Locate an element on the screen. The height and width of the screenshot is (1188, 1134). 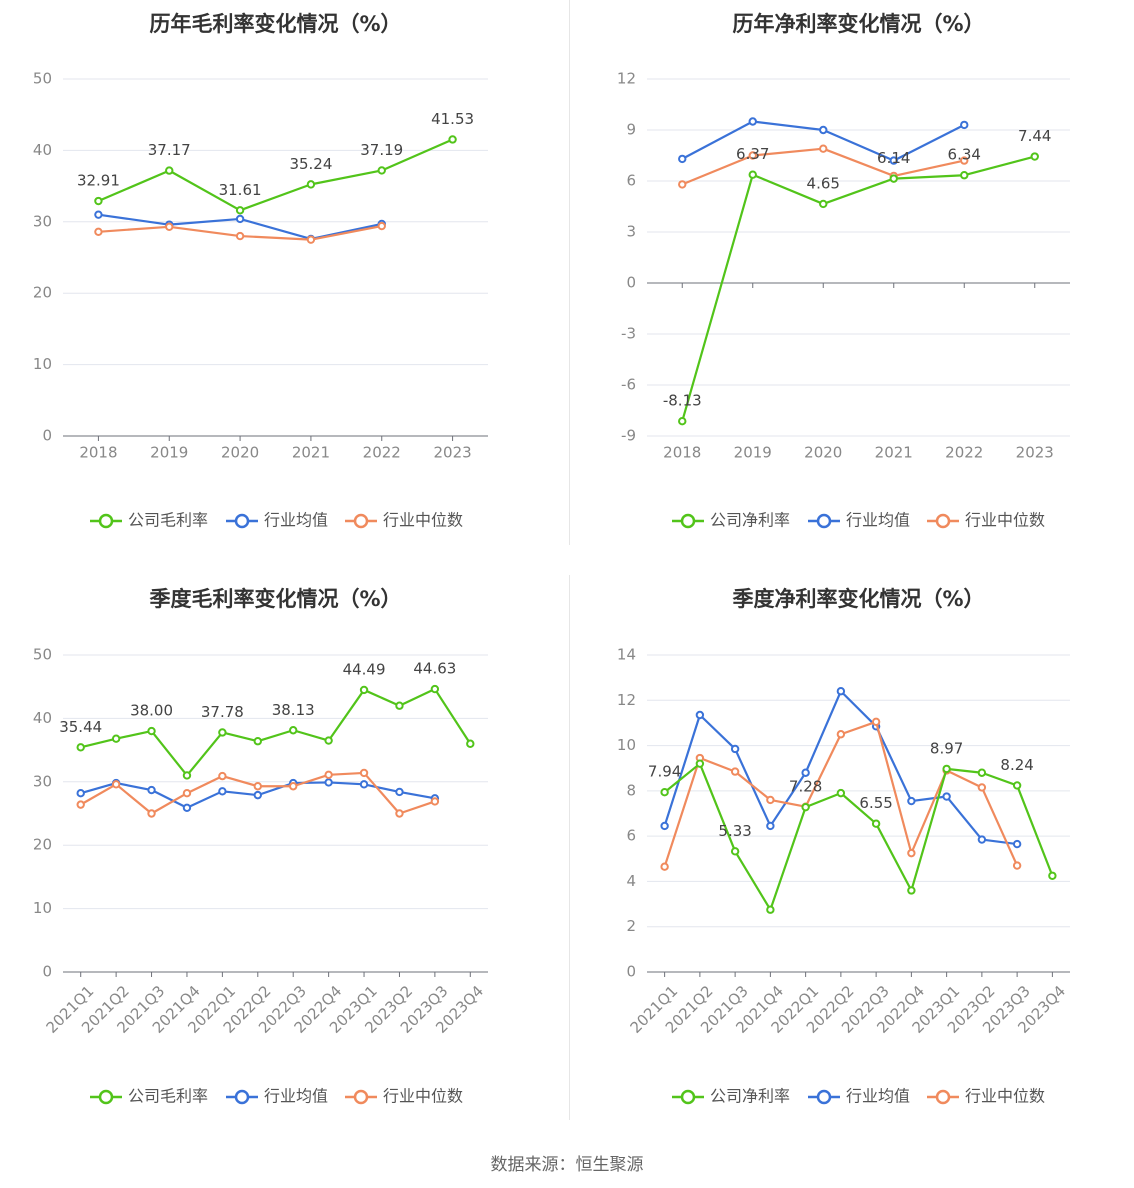
data-label: 41.53 is located at coordinates (452, 119).